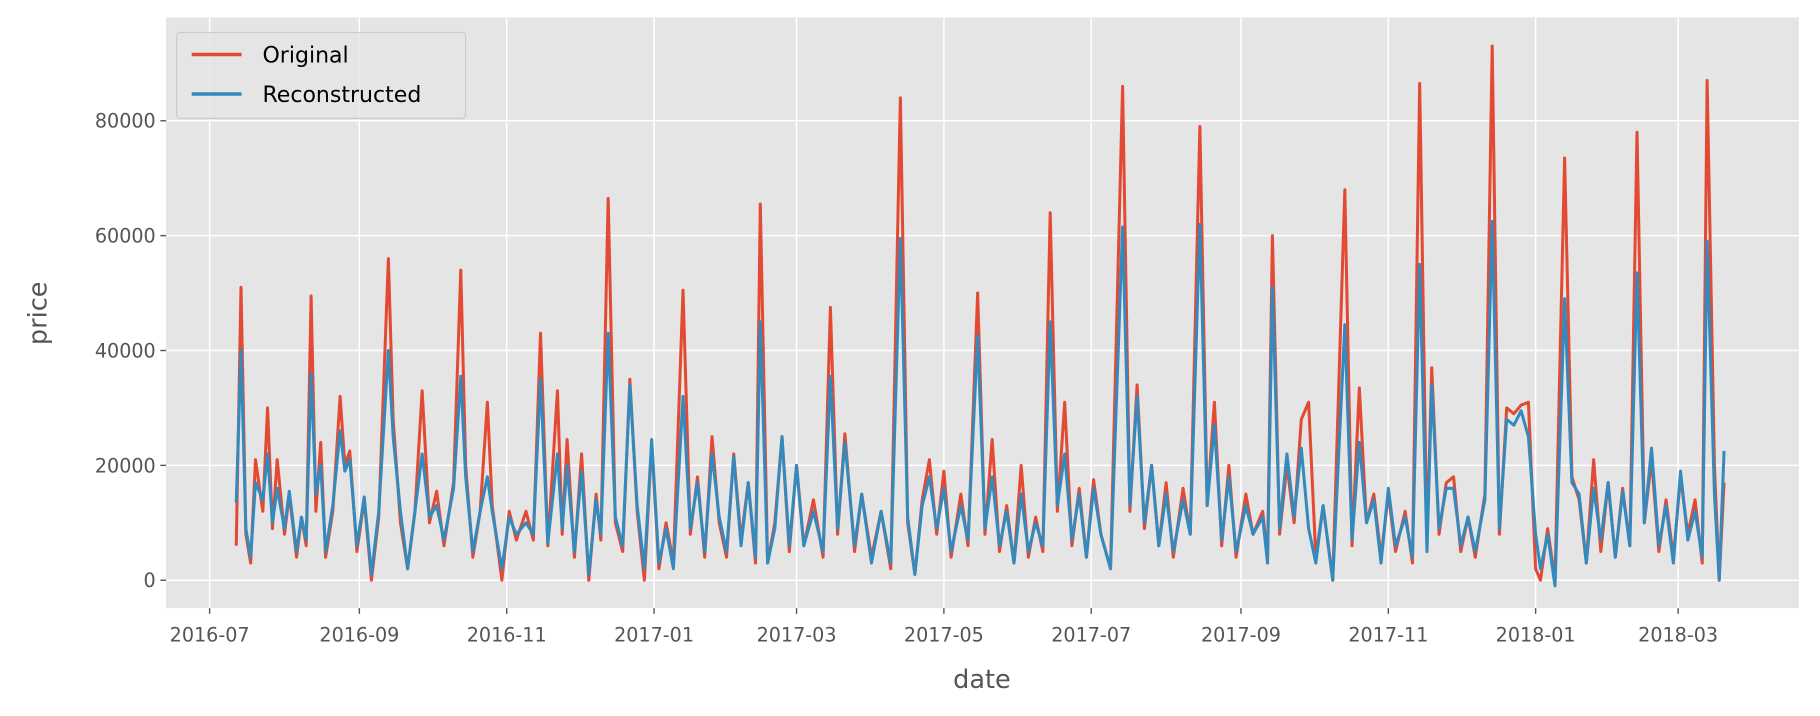  I want to click on x-tick-label: 2018-03, so click(1678, 635).